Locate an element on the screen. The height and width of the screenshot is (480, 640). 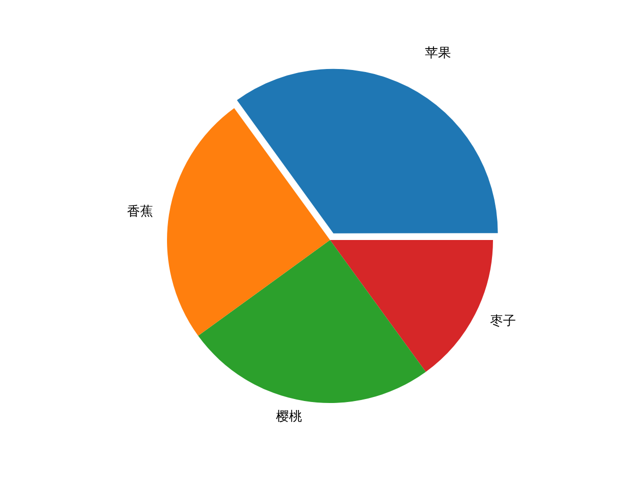
slice-label: 枣子 is located at coordinates (503, 321).